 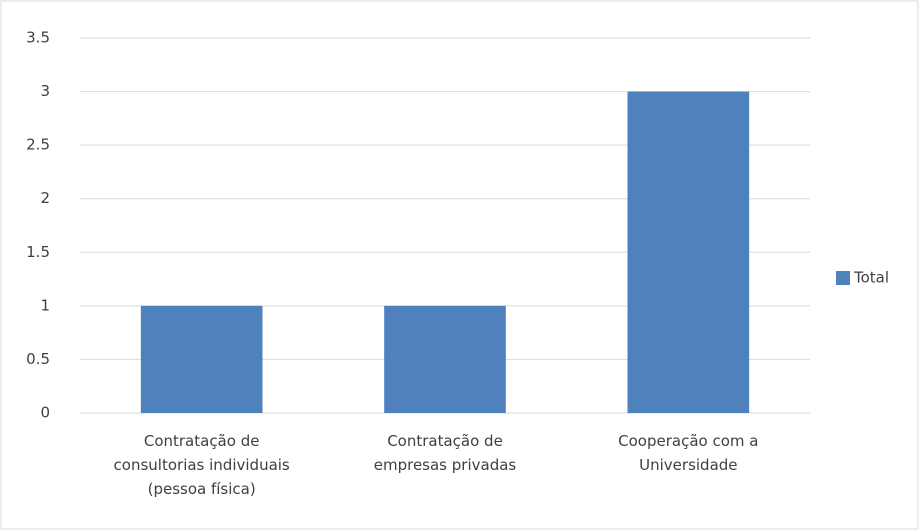 I want to click on y-tick-label: 0.5, so click(x=38, y=359).